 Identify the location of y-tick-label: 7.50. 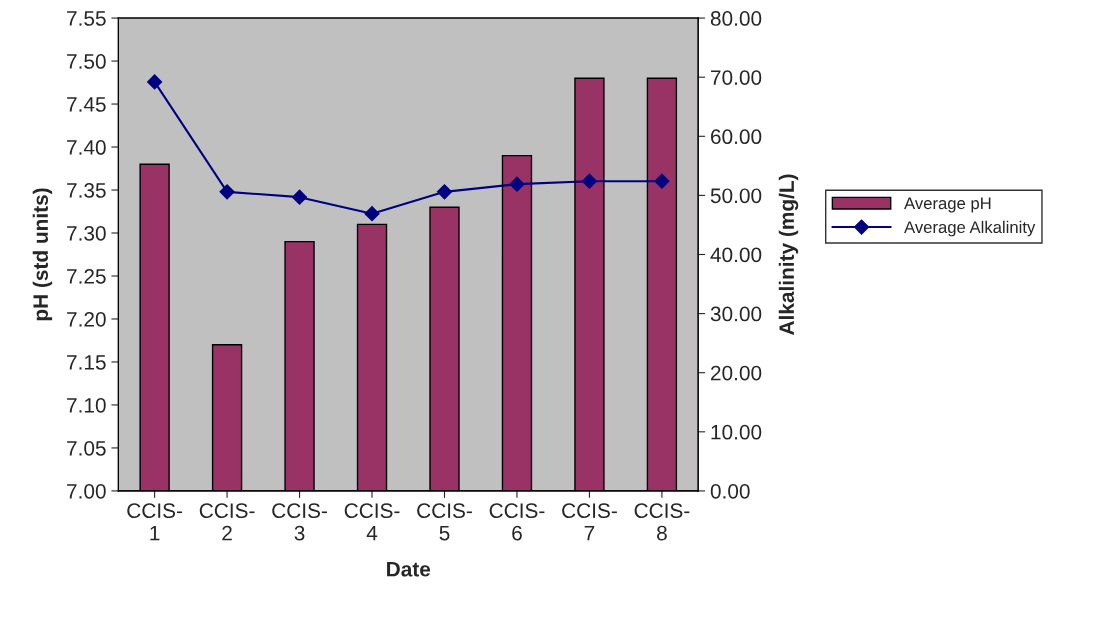
(86, 61).